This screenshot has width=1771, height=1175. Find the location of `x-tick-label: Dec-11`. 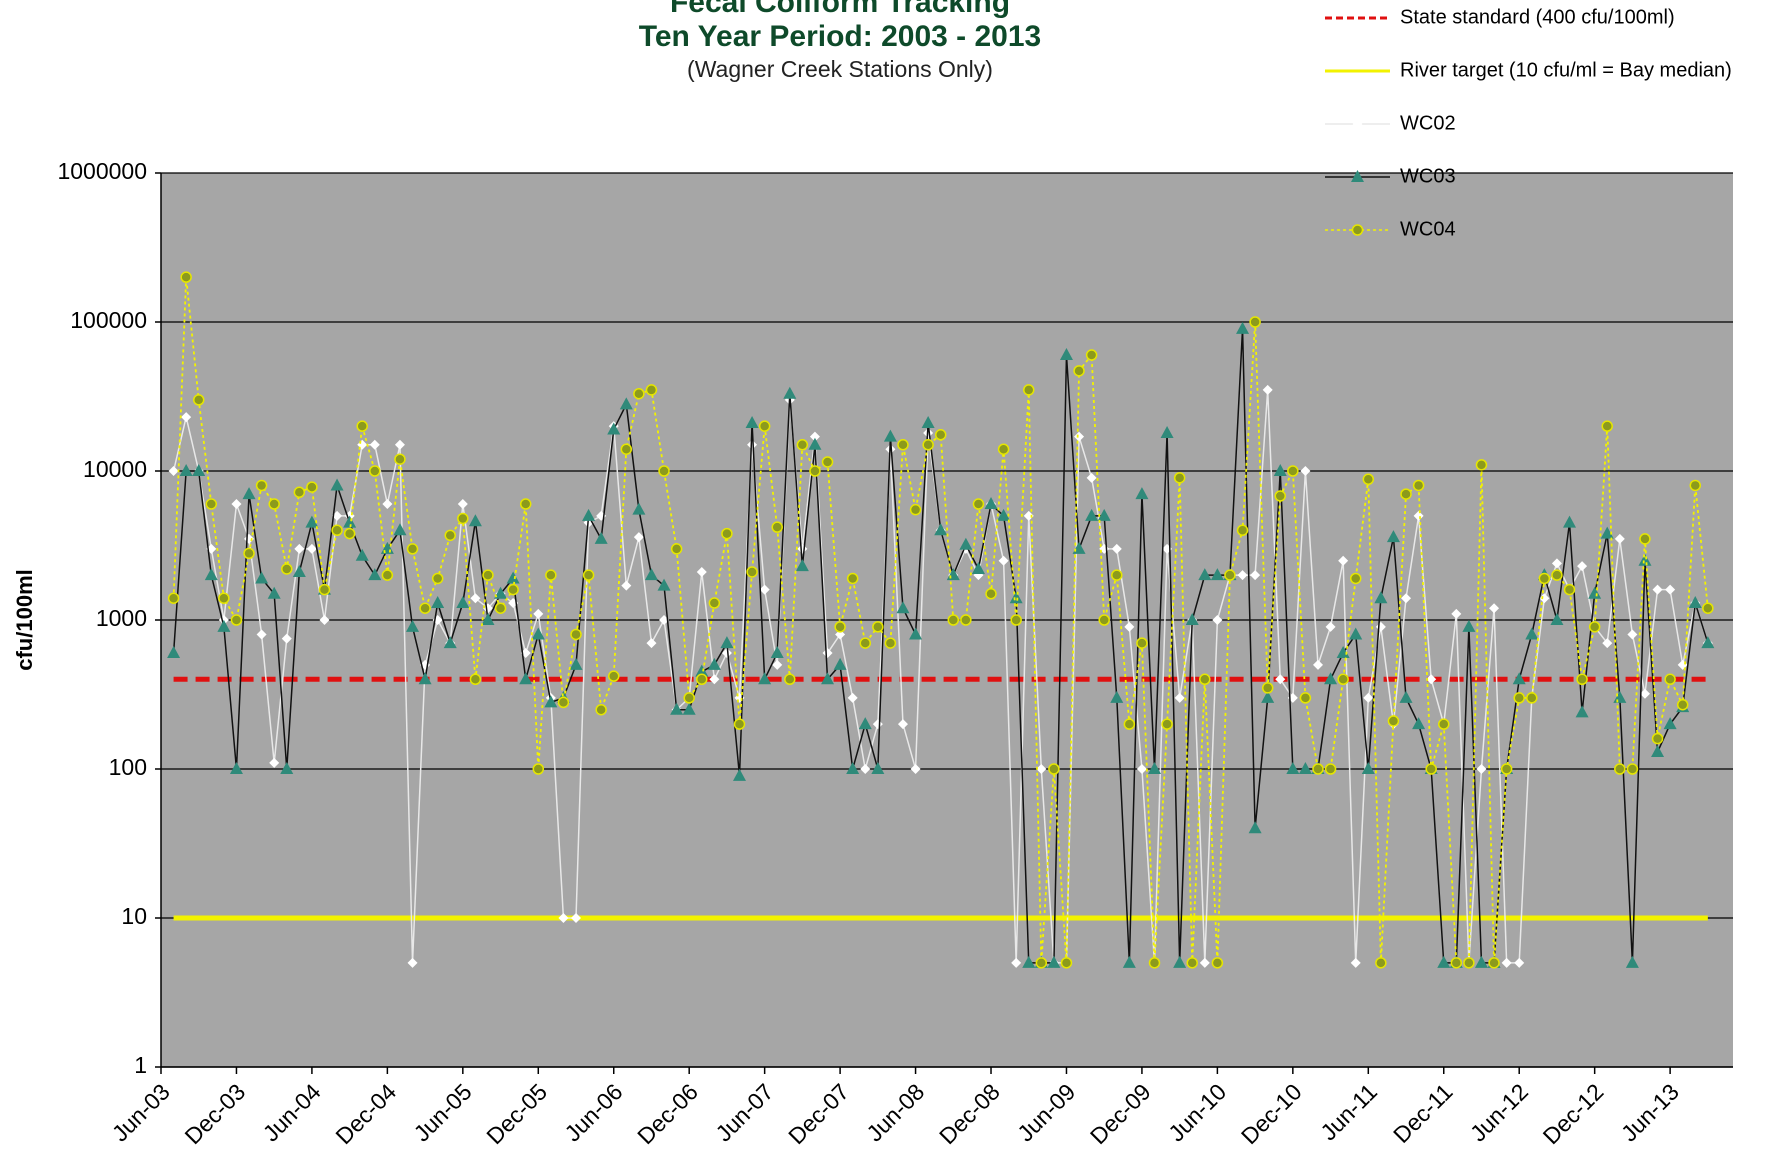

x-tick-label: Dec-11 is located at coordinates (1423, 1113).